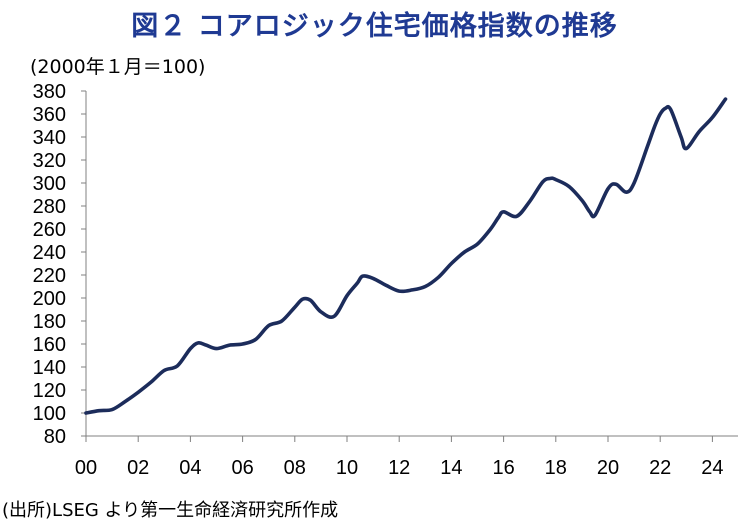  Describe the element at coordinates (49, 253) in the screenshot. I see `y-tick-label: 240` at that location.